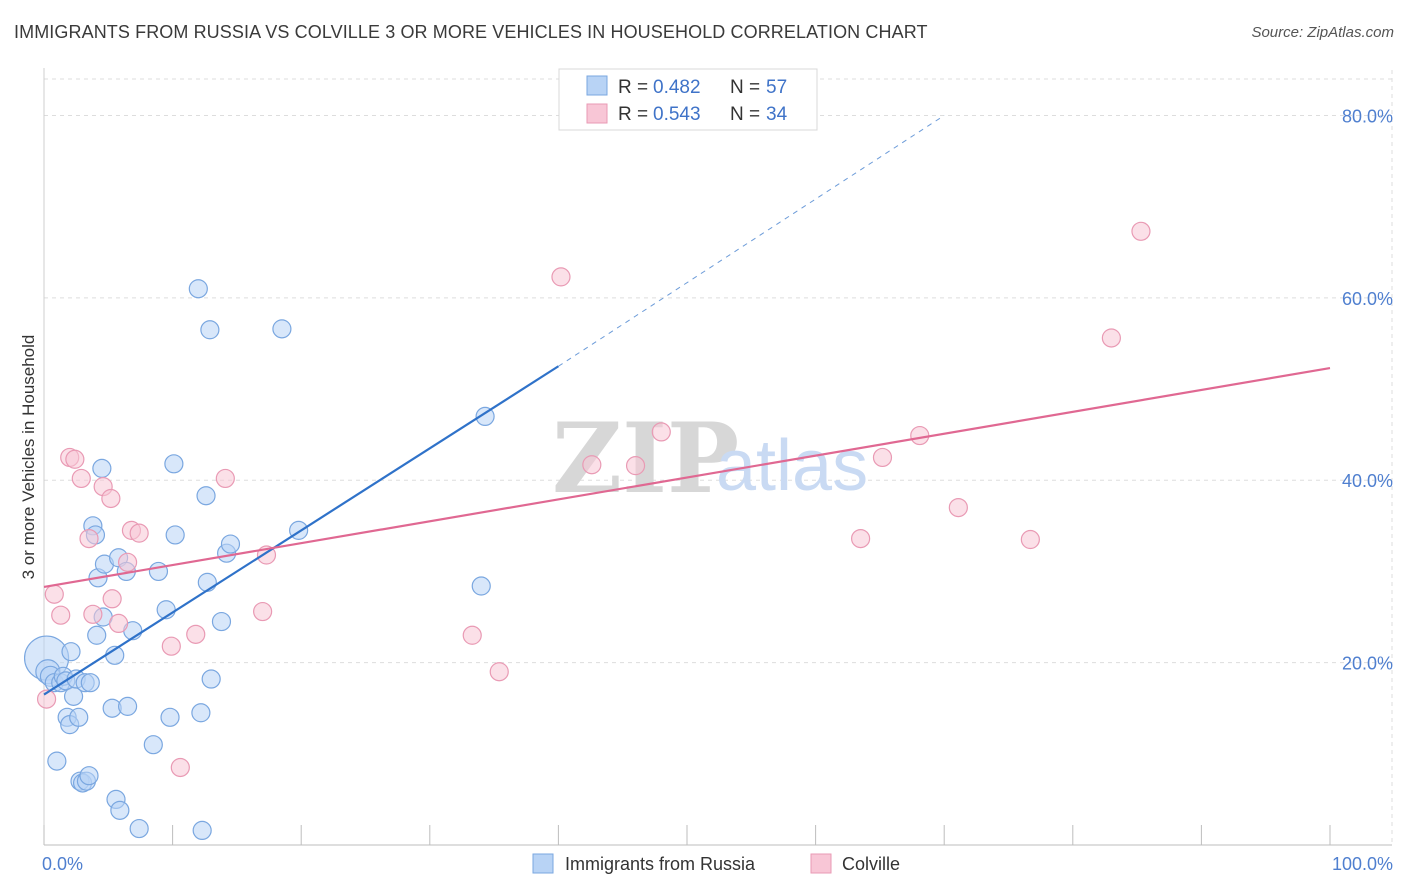 The image size is (1406, 892). I want to click on legend-swatch-russia, so click(597, 85).